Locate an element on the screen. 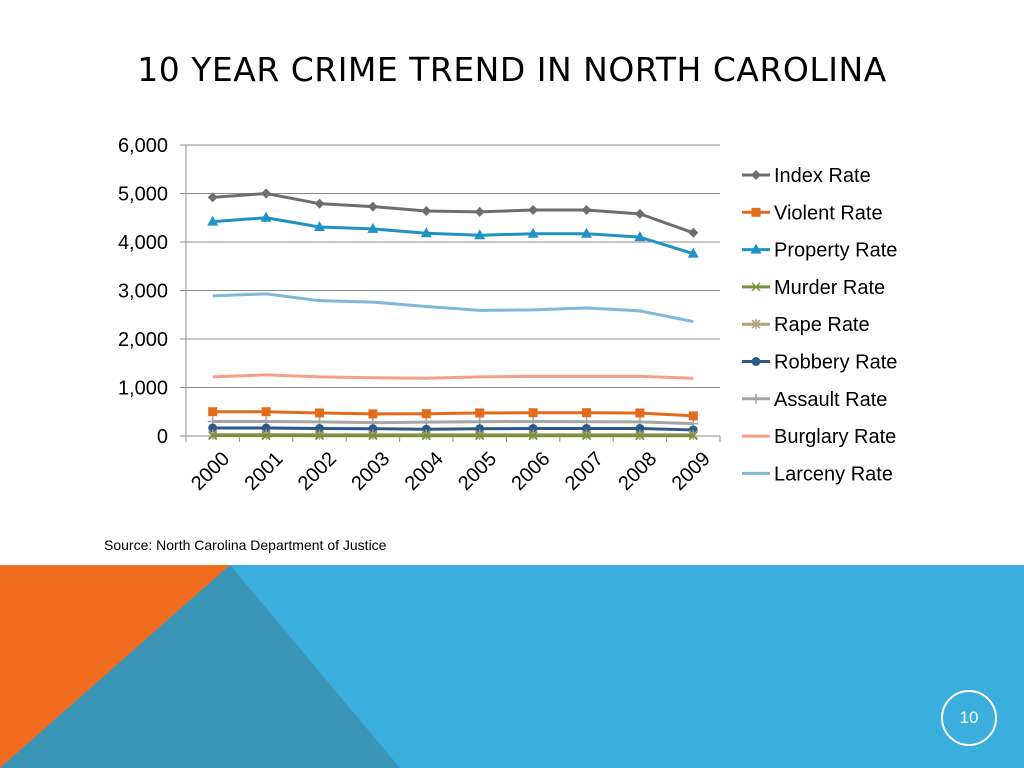  legend-label: Index Rate is located at coordinates (822, 176).